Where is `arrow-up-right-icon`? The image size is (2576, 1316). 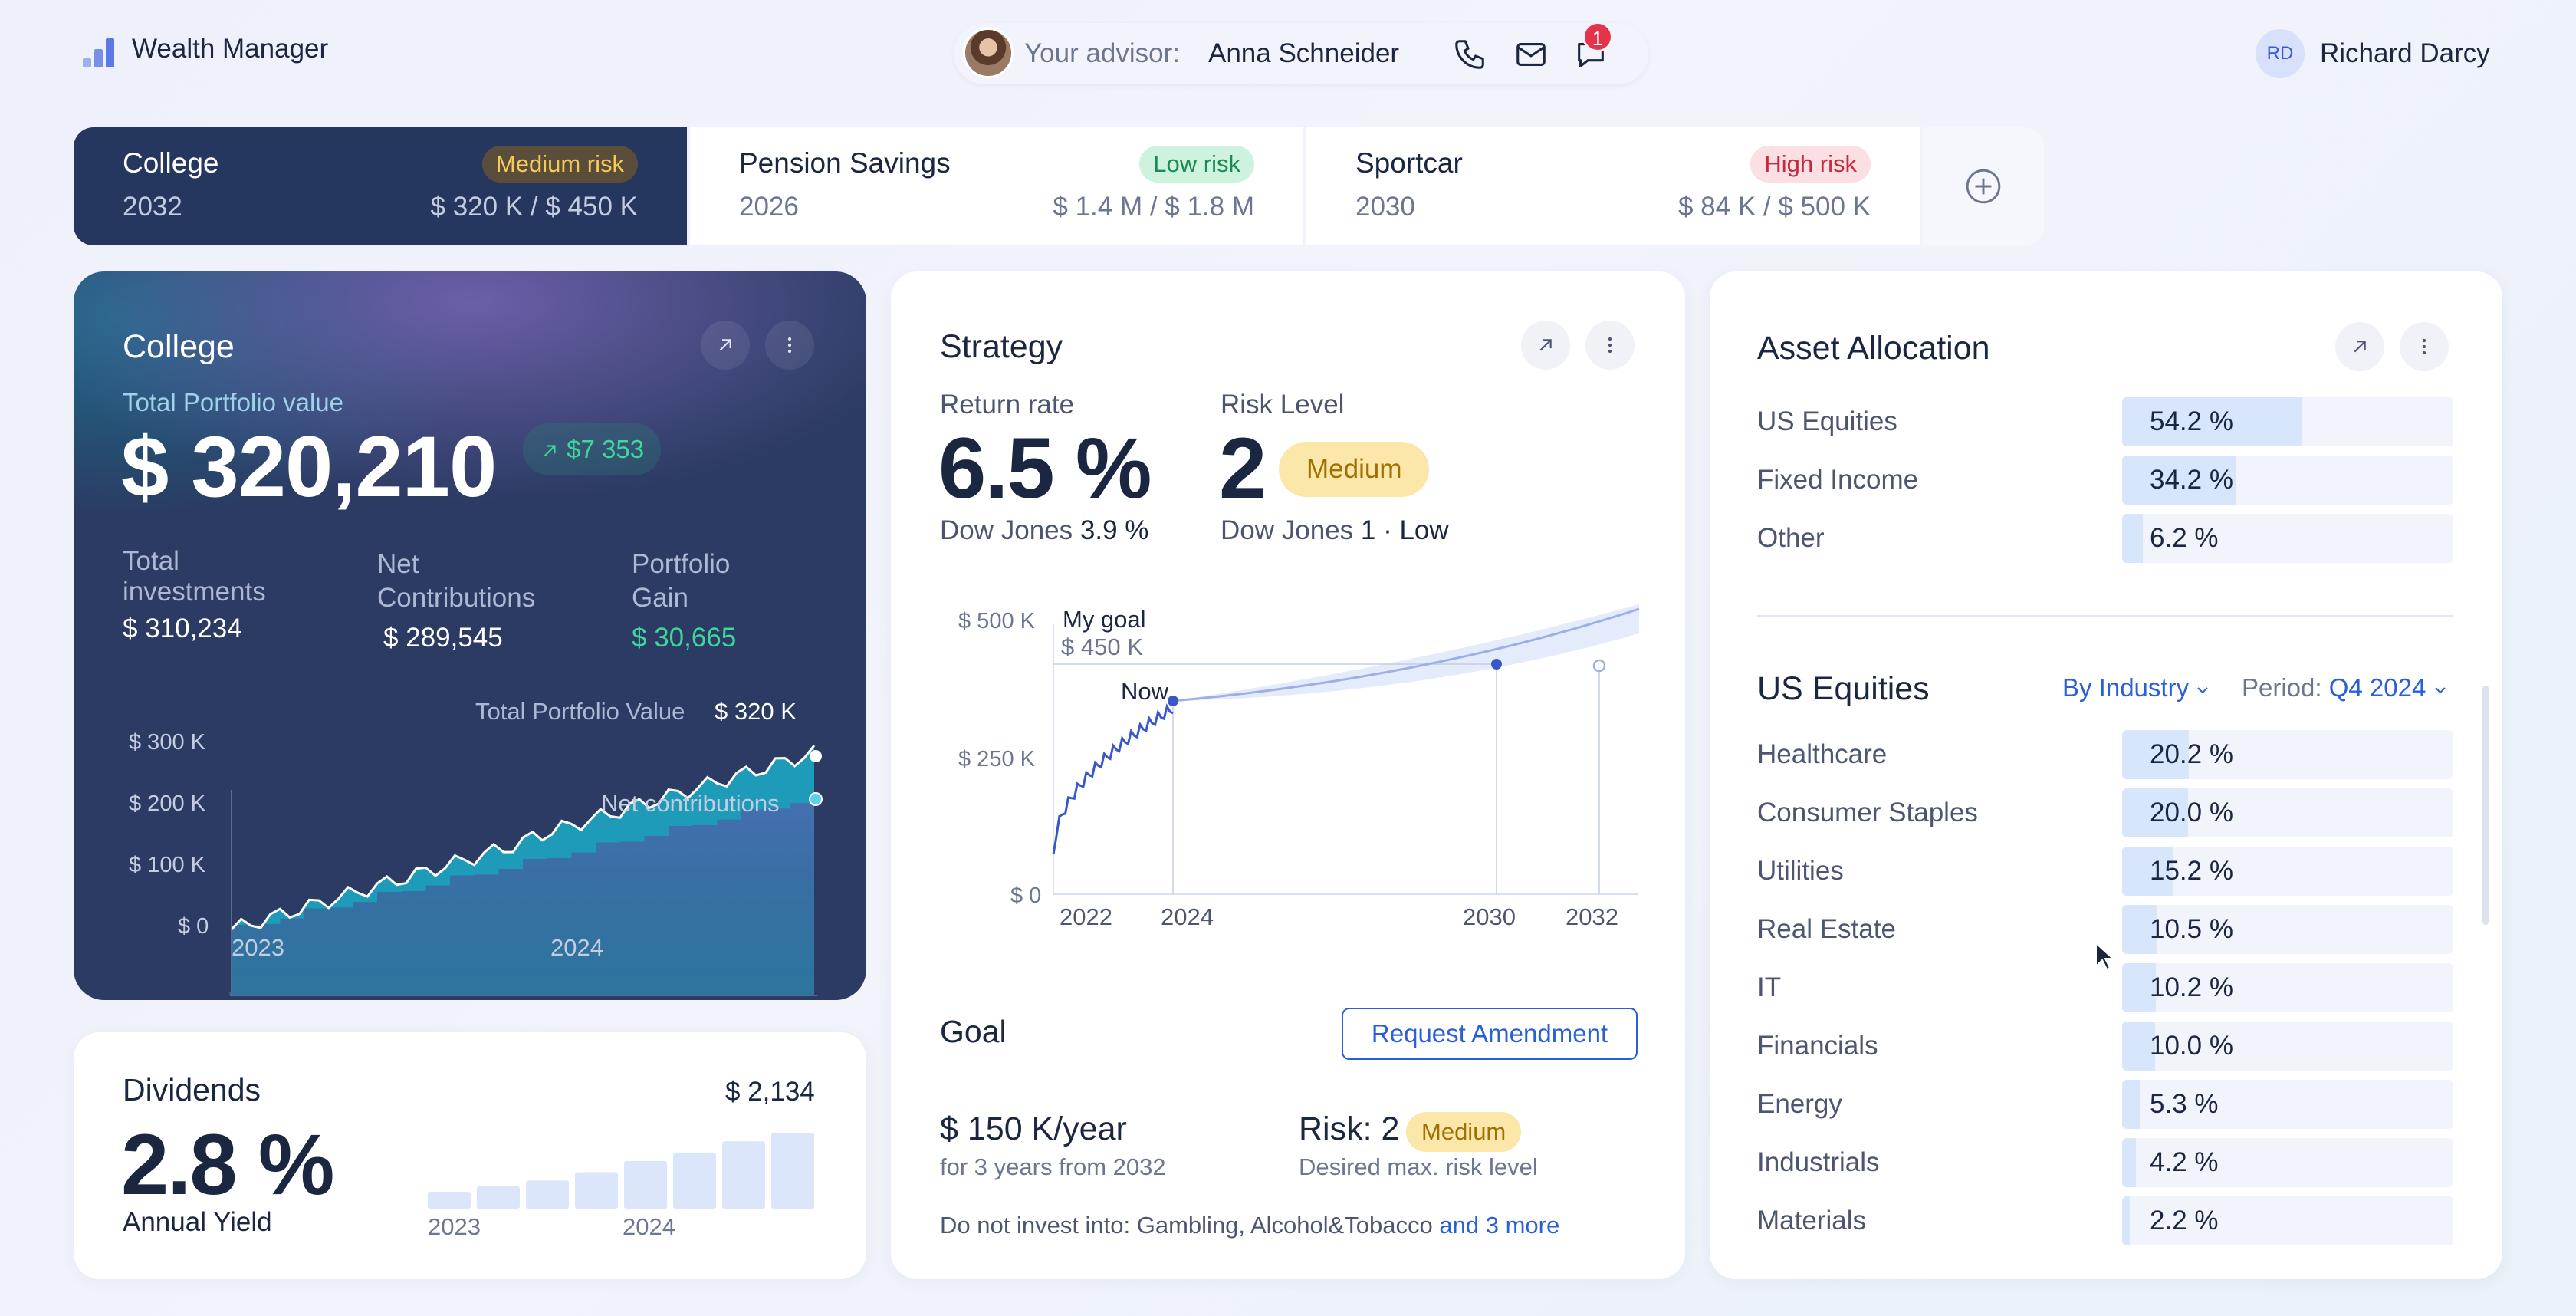
arrow-up-right-icon is located at coordinates (550, 451).